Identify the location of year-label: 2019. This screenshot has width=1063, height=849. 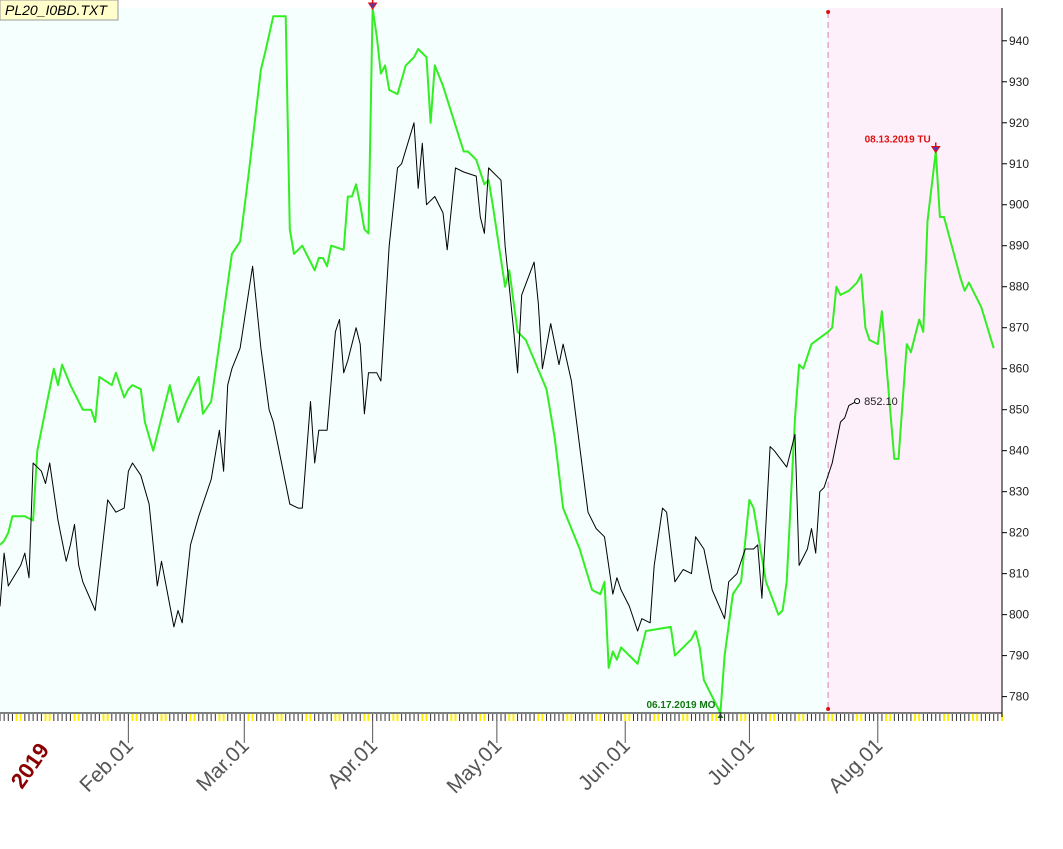
(30, 765).